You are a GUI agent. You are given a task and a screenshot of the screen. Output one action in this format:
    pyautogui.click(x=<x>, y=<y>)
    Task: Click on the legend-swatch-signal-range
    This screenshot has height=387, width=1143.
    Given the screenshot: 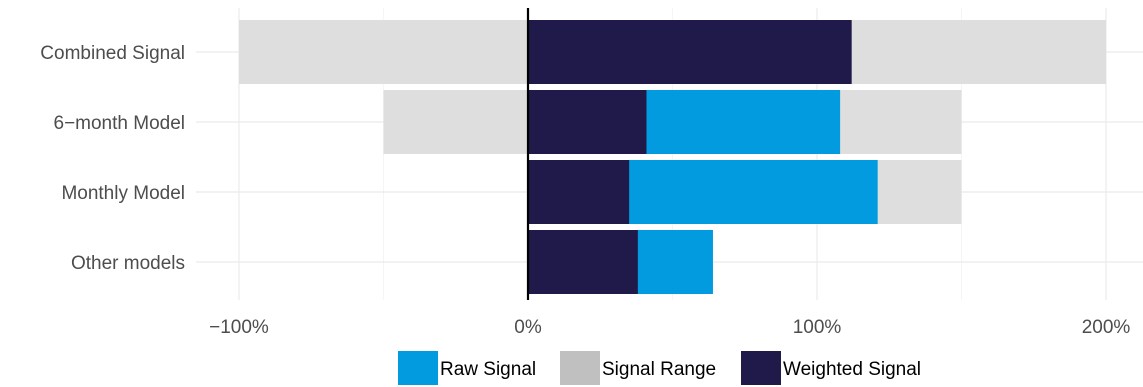 What is the action you would take?
    pyautogui.click(x=580, y=368)
    